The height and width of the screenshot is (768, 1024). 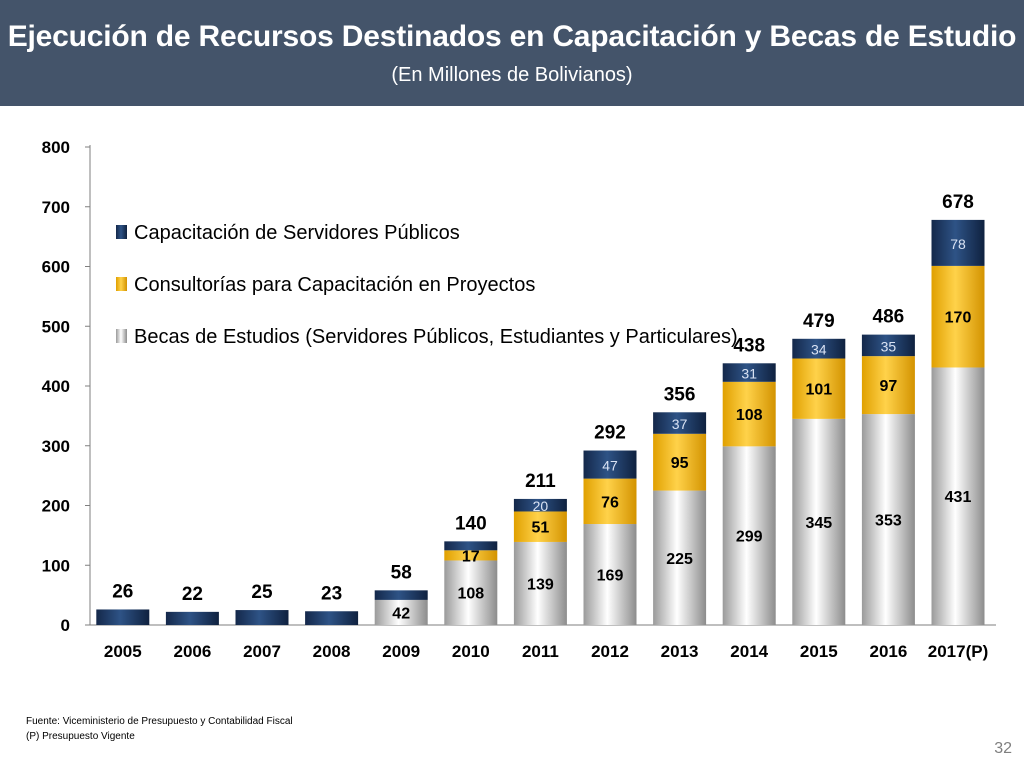 I want to click on y-tick-label: 100, so click(x=56, y=565).